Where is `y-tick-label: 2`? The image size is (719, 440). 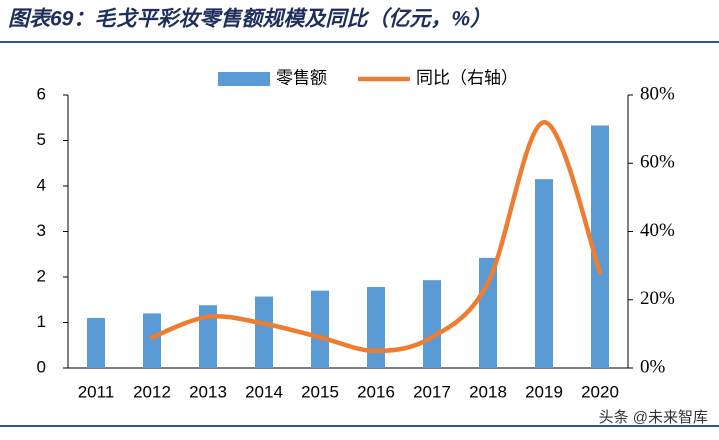 y-tick-label: 2 is located at coordinates (41, 275).